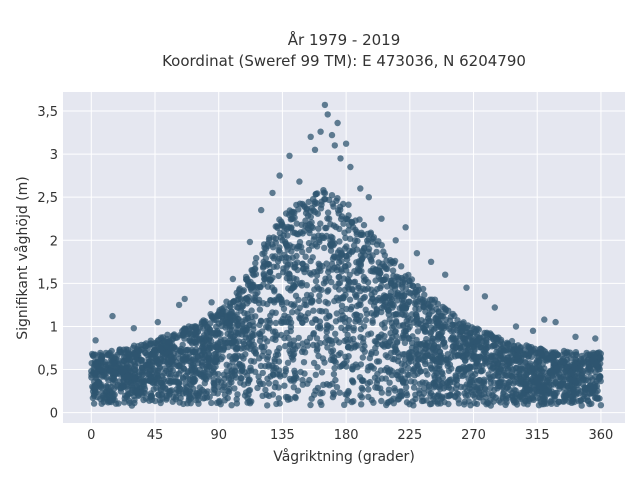 This screenshot has width=640, height=480. What do you see at coordinates (218, 435) in the screenshot?
I see `x-tick-label: 90` at bounding box center [218, 435].